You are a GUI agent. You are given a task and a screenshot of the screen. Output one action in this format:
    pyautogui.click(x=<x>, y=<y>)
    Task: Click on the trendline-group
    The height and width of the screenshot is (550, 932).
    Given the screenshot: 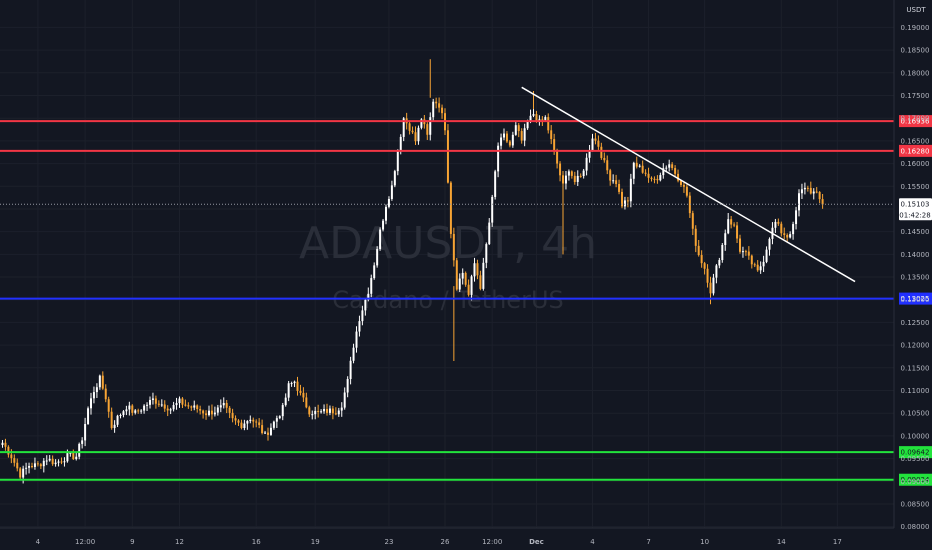 What is the action you would take?
    pyautogui.click(x=688, y=184)
    